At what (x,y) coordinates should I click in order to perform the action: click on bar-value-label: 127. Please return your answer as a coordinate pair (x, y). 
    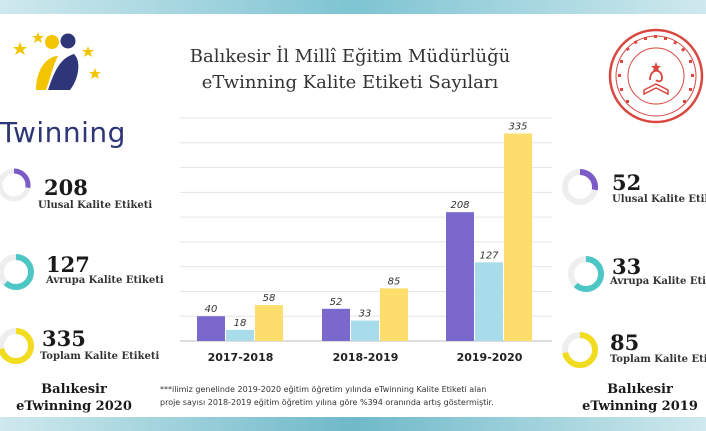
    Looking at the image, I should click on (489, 255).